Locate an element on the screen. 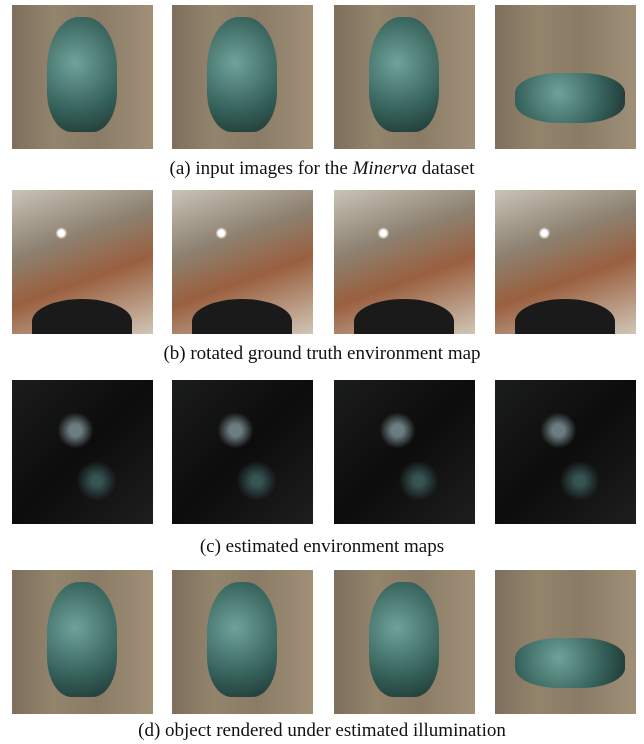 Image resolution: width=644 pixels, height=744 pixels. caption-text: dataset is located at coordinates (445, 168).